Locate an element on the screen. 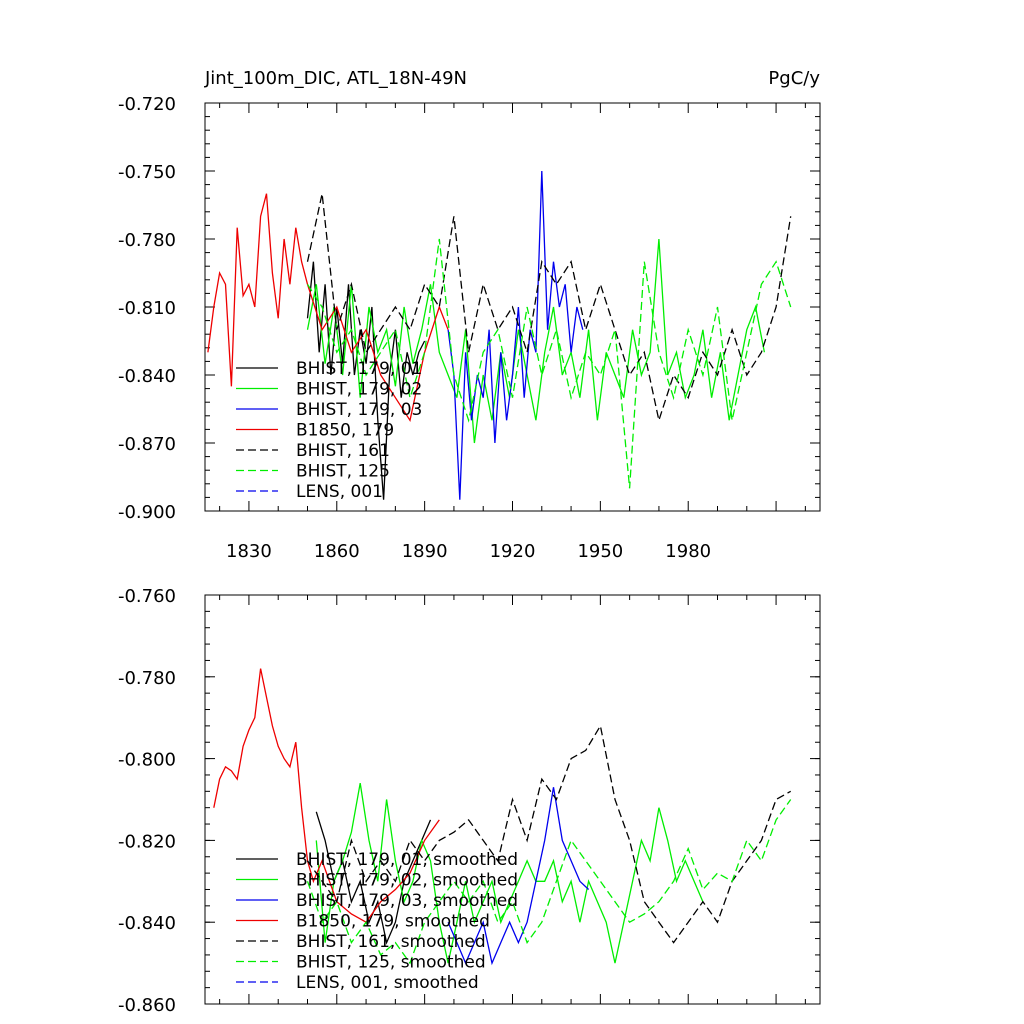 The image size is (1024, 1024). legend-label: BHIST, 179, 03 is located at coordinates (359, 410).